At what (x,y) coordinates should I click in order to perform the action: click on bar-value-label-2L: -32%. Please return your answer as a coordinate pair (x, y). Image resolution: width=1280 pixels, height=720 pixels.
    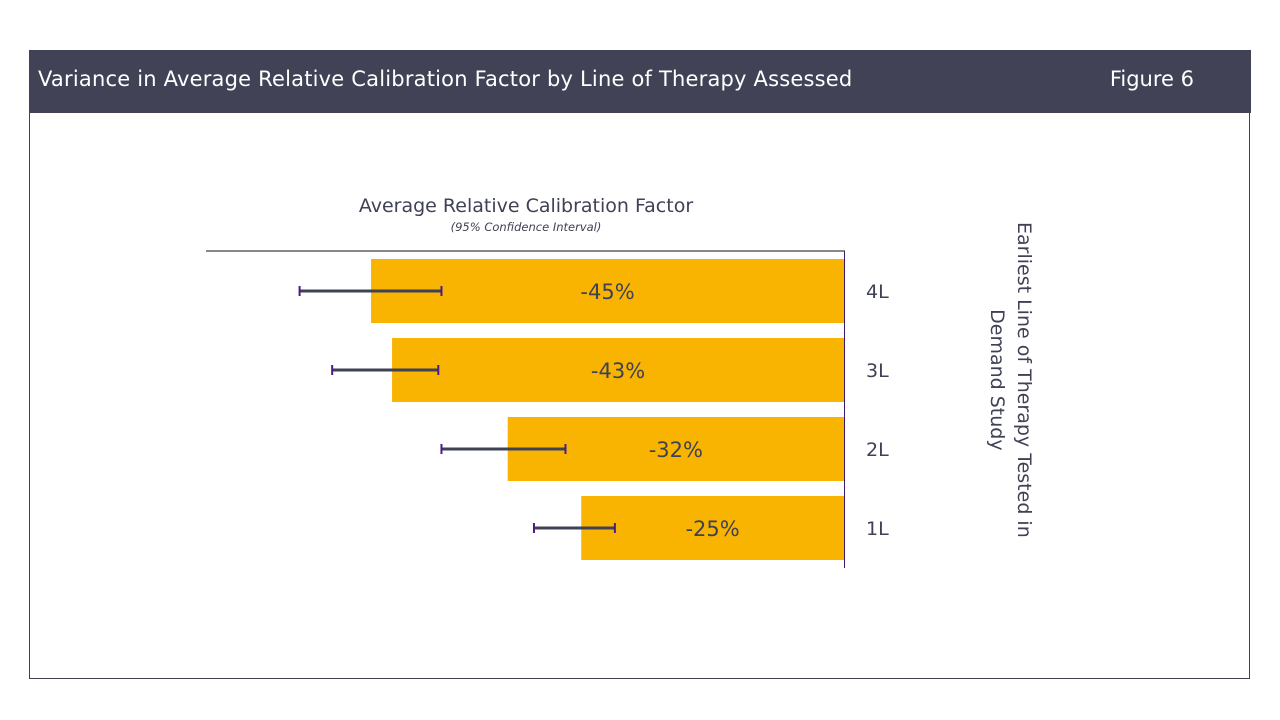
    Looking at the image, I should click on (676, 450).